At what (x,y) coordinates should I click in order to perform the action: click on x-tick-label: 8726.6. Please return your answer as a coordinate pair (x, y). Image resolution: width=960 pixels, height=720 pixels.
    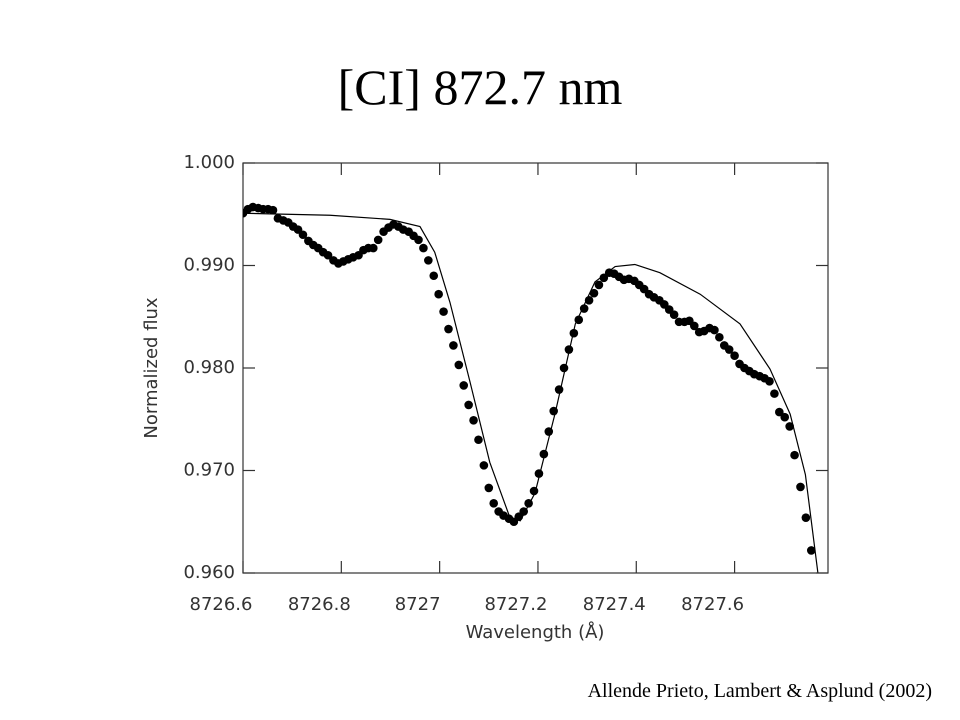
    Looking at the image, I should click on (221, 604).